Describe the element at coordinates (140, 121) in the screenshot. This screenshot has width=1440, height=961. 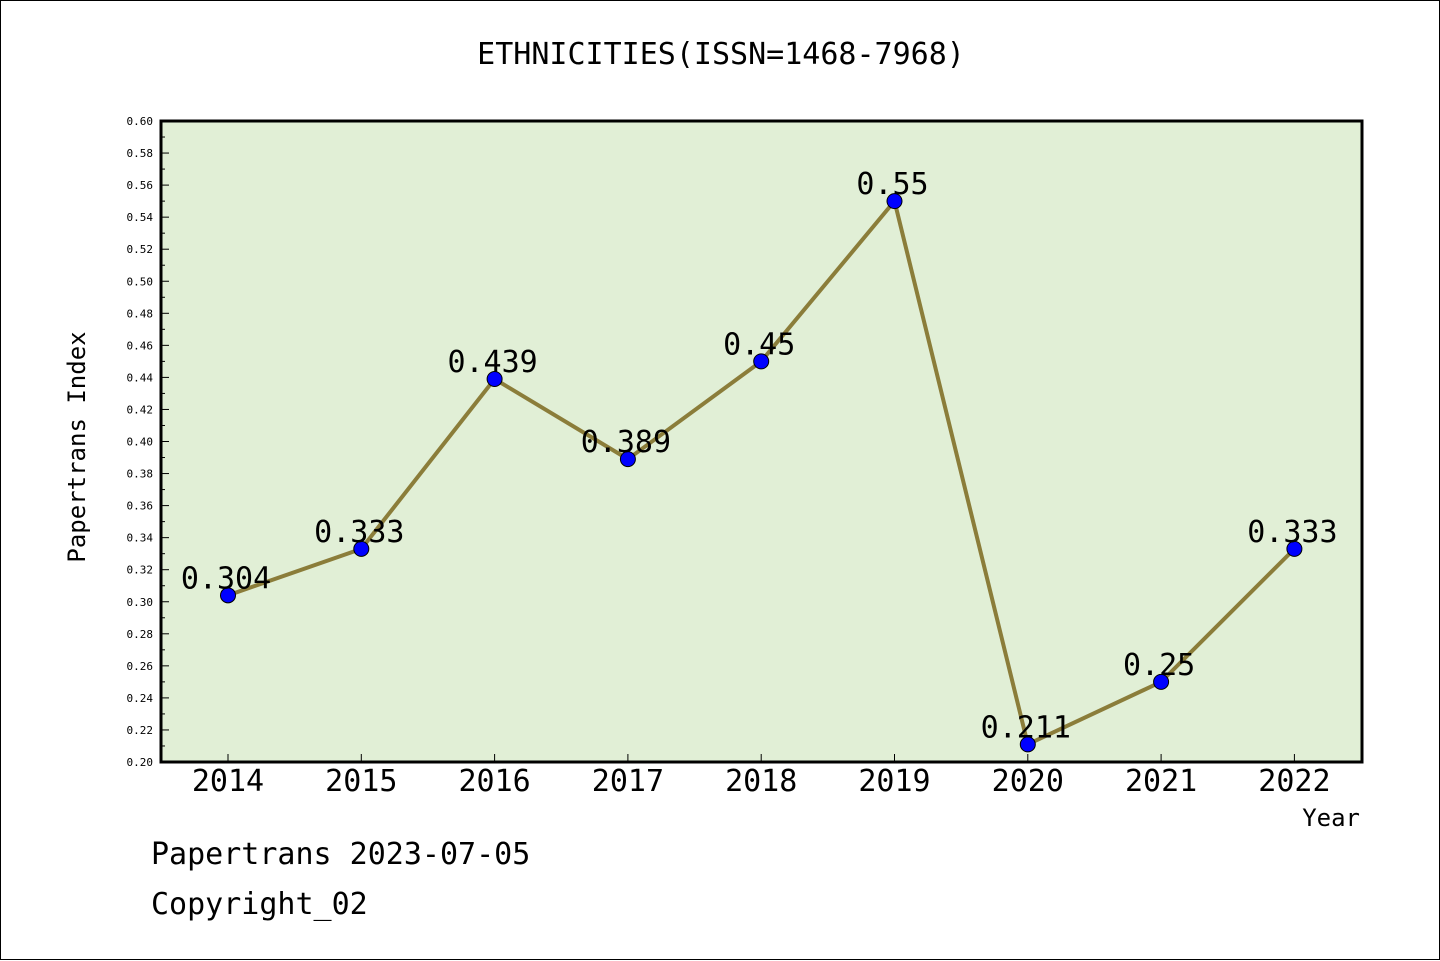
I see `y-tick-label: 0.60` at that location.